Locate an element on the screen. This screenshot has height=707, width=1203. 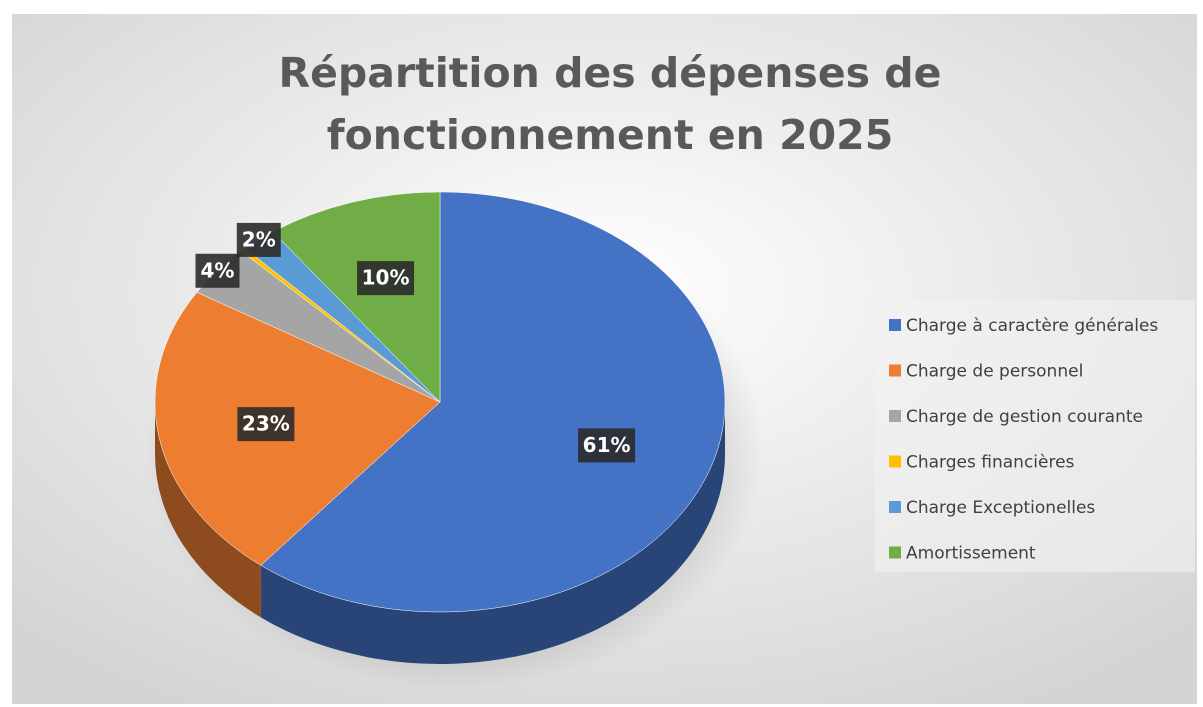
legend-label: Charge à caractère générales is located at coordinates (1032, 326).